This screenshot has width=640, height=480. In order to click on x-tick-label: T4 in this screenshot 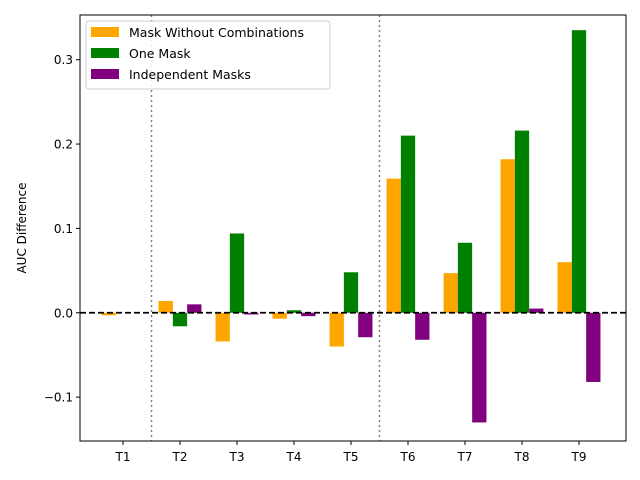, I will do `click(294, 457)`.